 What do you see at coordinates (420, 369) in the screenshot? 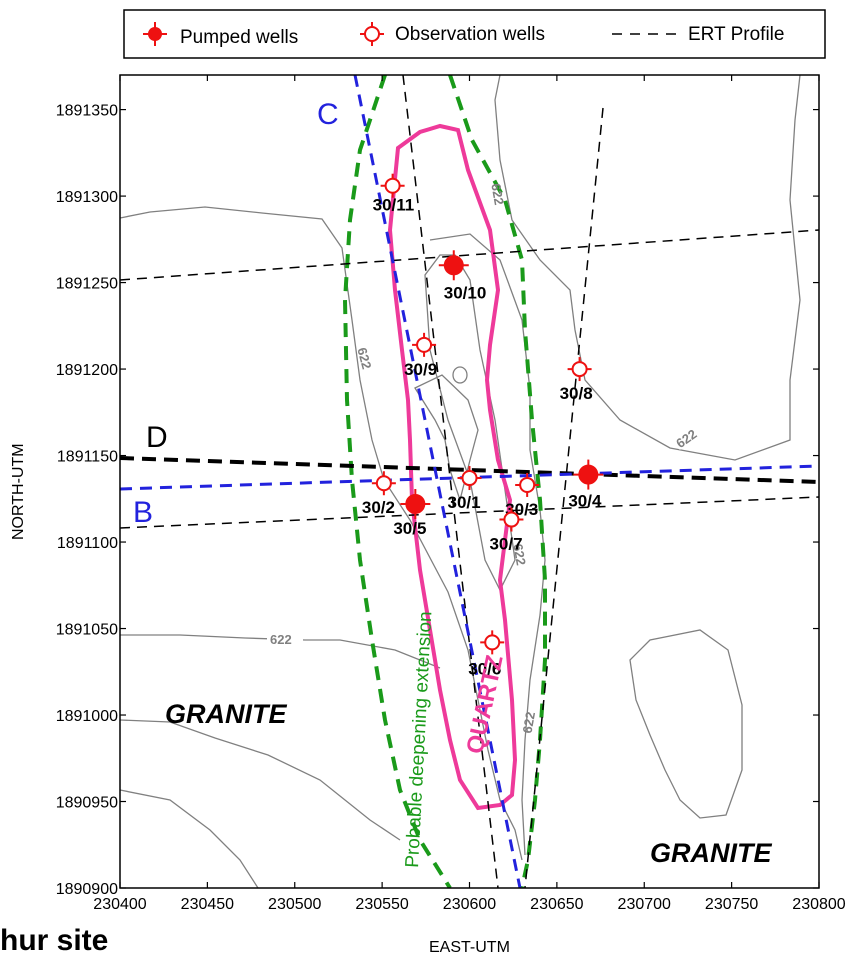
I see `well-label: 30/9` at bounding box center [420, 369].